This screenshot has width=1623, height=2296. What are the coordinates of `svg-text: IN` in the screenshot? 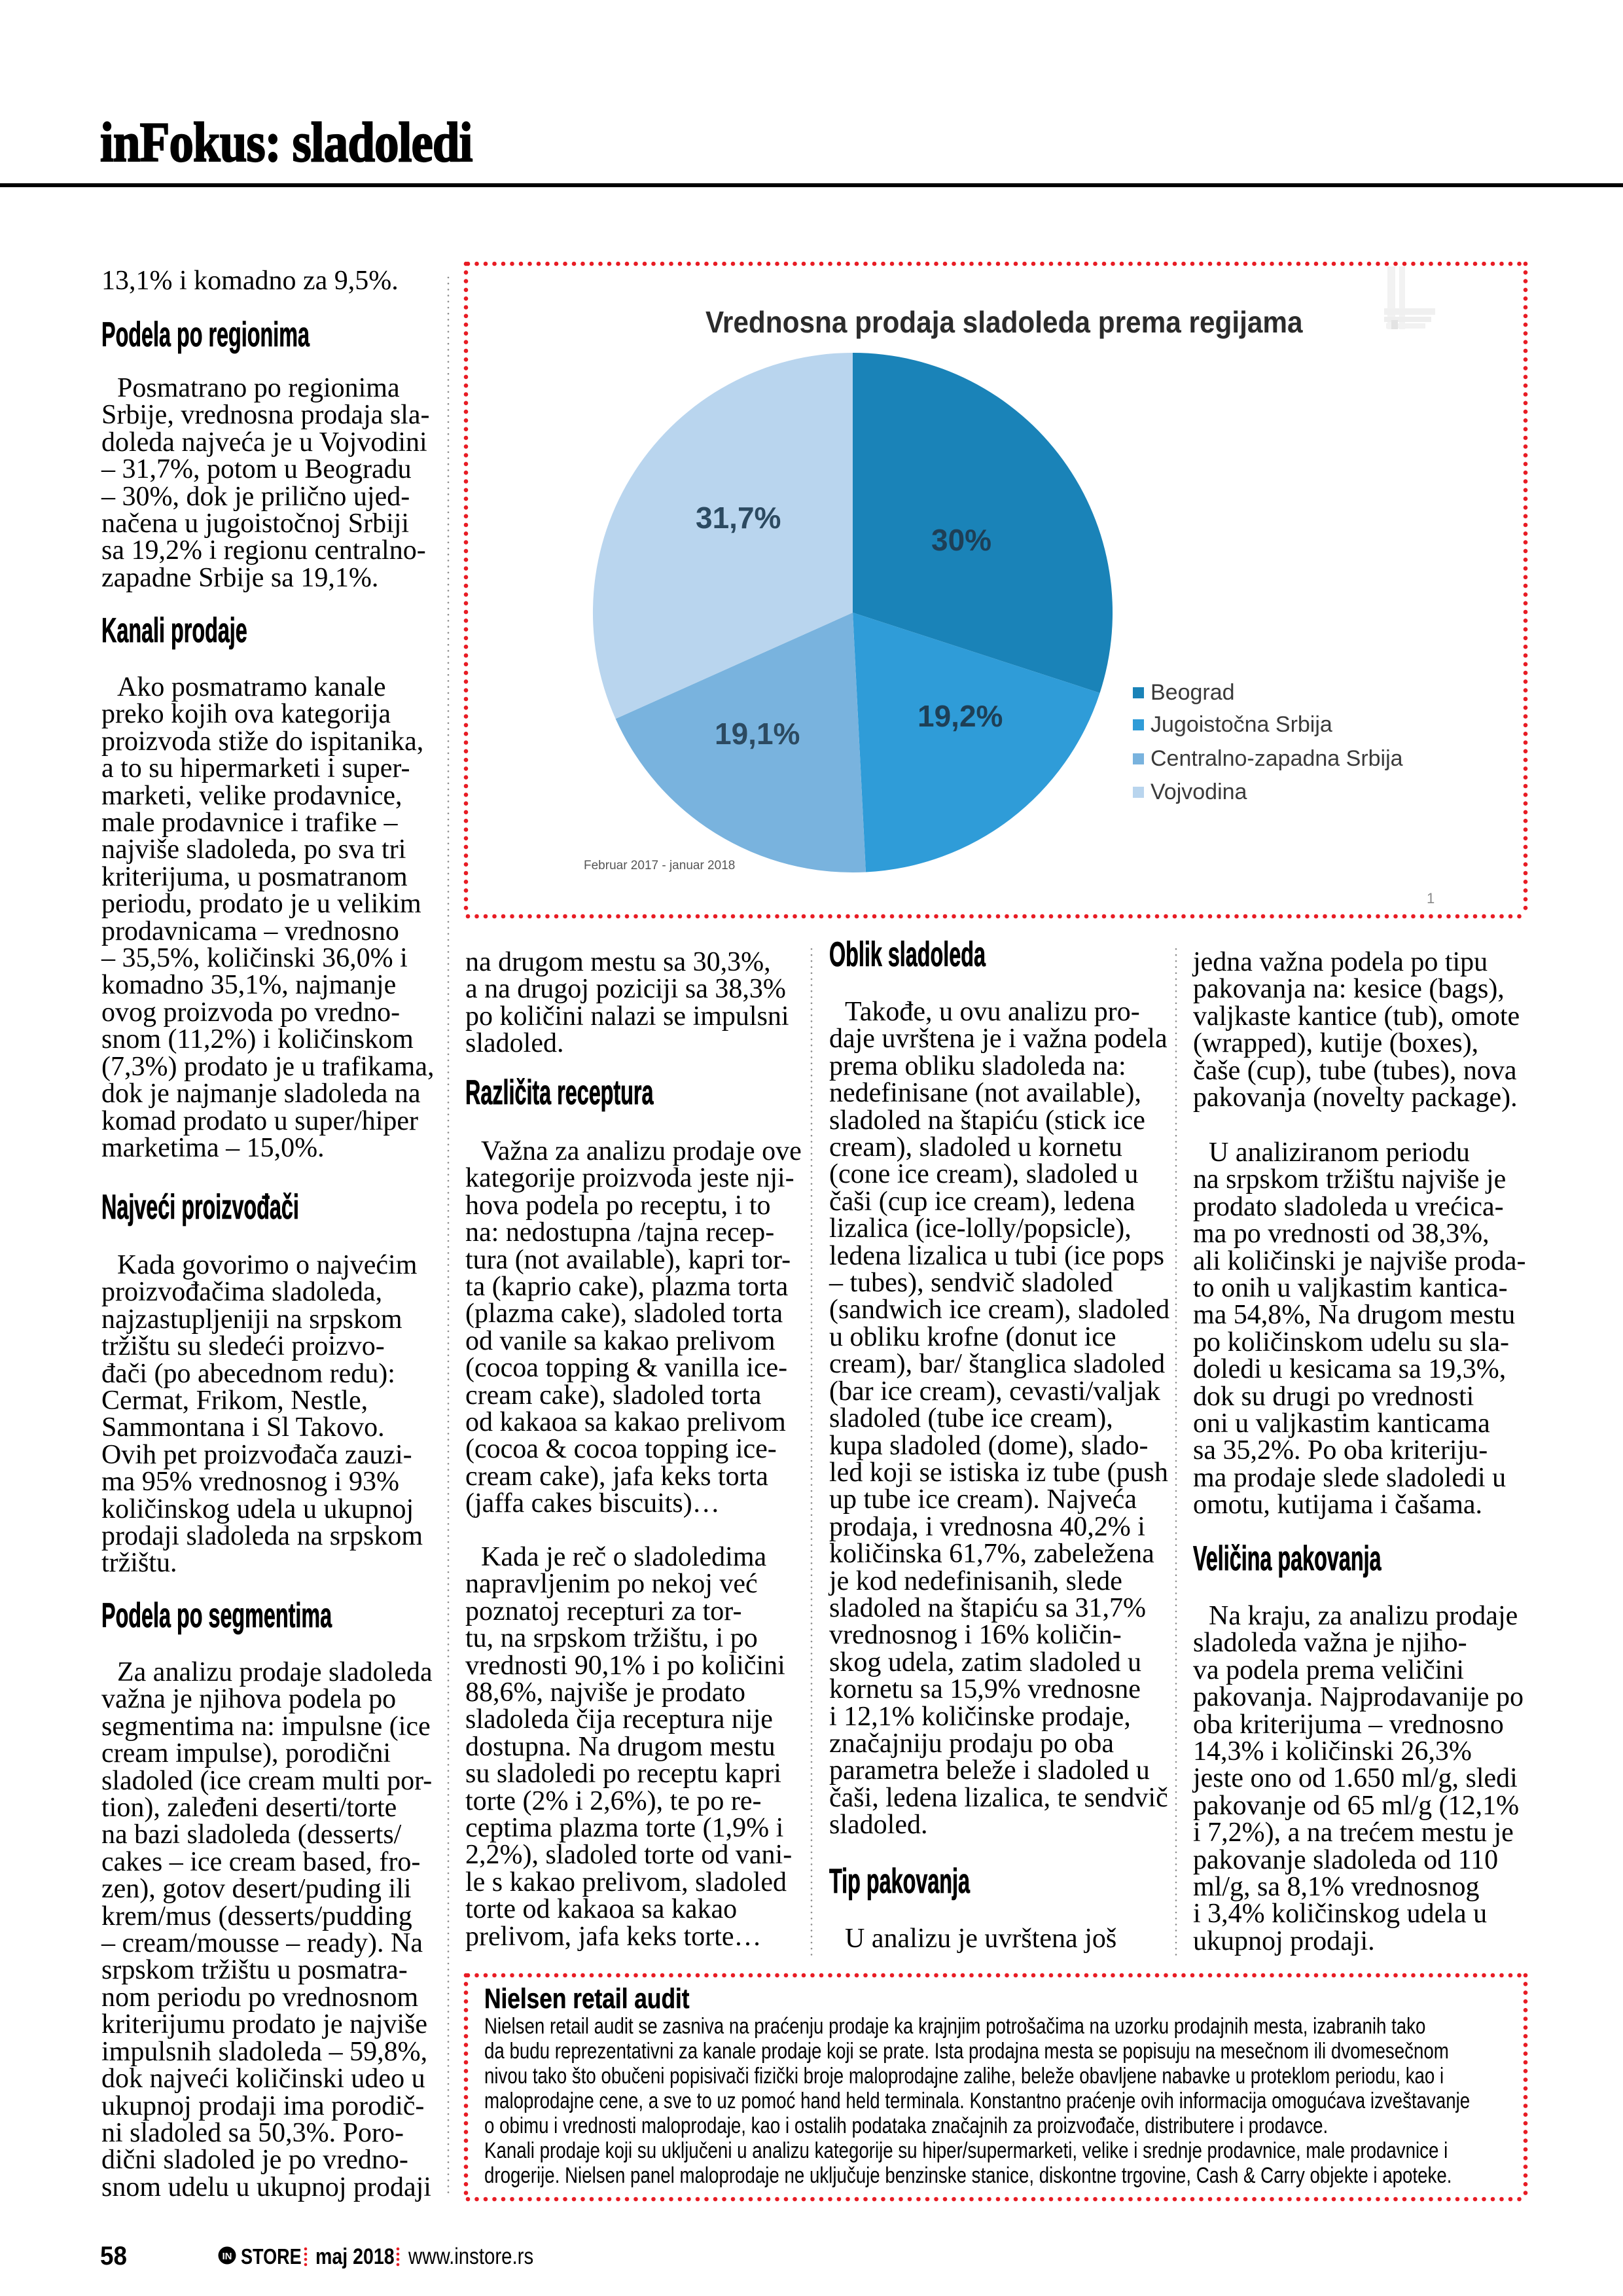 It's located at (227, 2256).